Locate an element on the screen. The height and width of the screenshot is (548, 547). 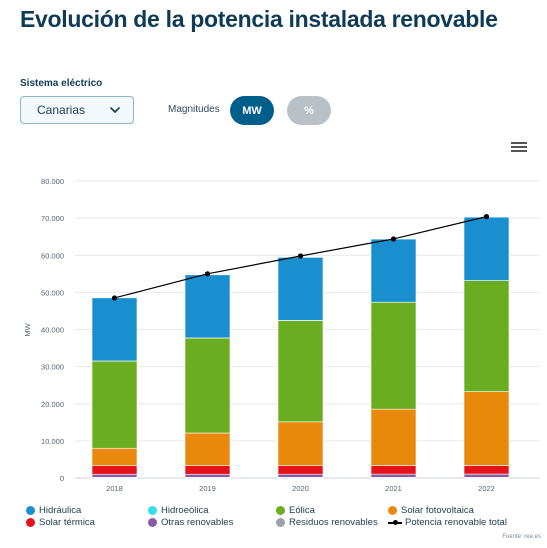
y-tick-label: 70.000 is located at coordinates (52, 218).